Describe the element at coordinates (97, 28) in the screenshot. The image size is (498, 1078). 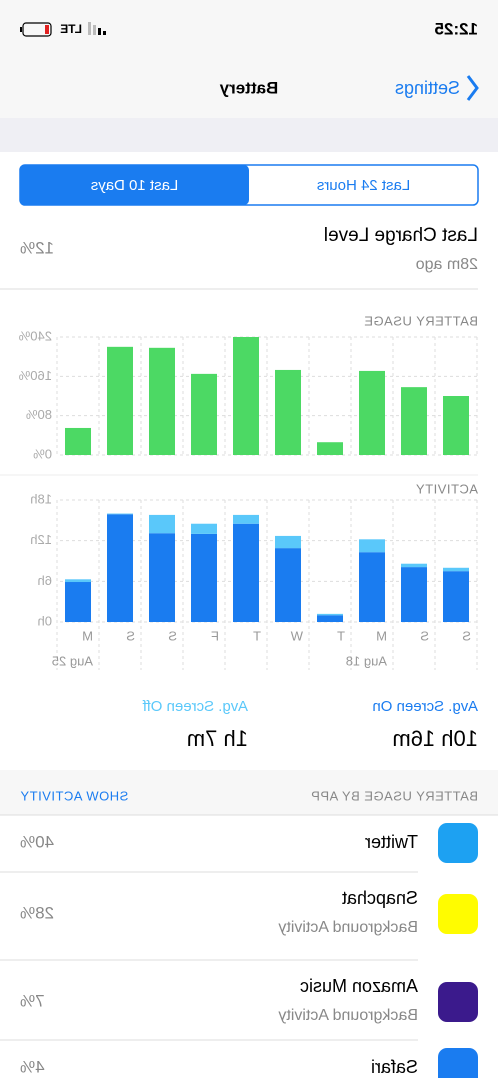
I see `signal` at that location.